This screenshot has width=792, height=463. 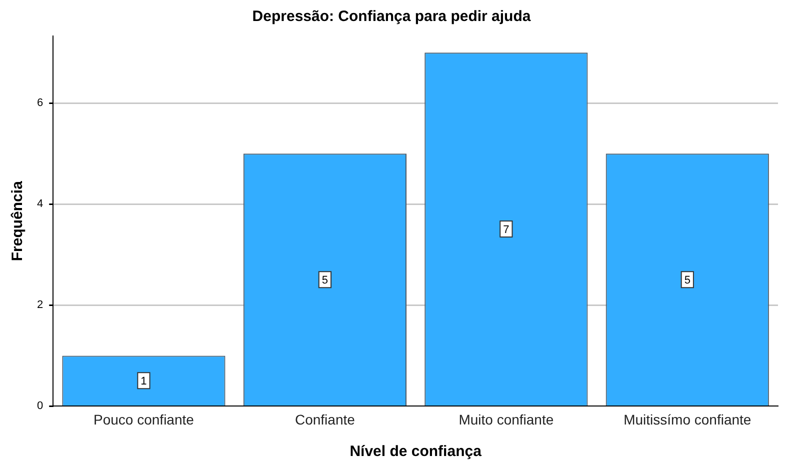 I want to click on x-tick-label: Muitissímo confiante, so click(x=688, y=419).